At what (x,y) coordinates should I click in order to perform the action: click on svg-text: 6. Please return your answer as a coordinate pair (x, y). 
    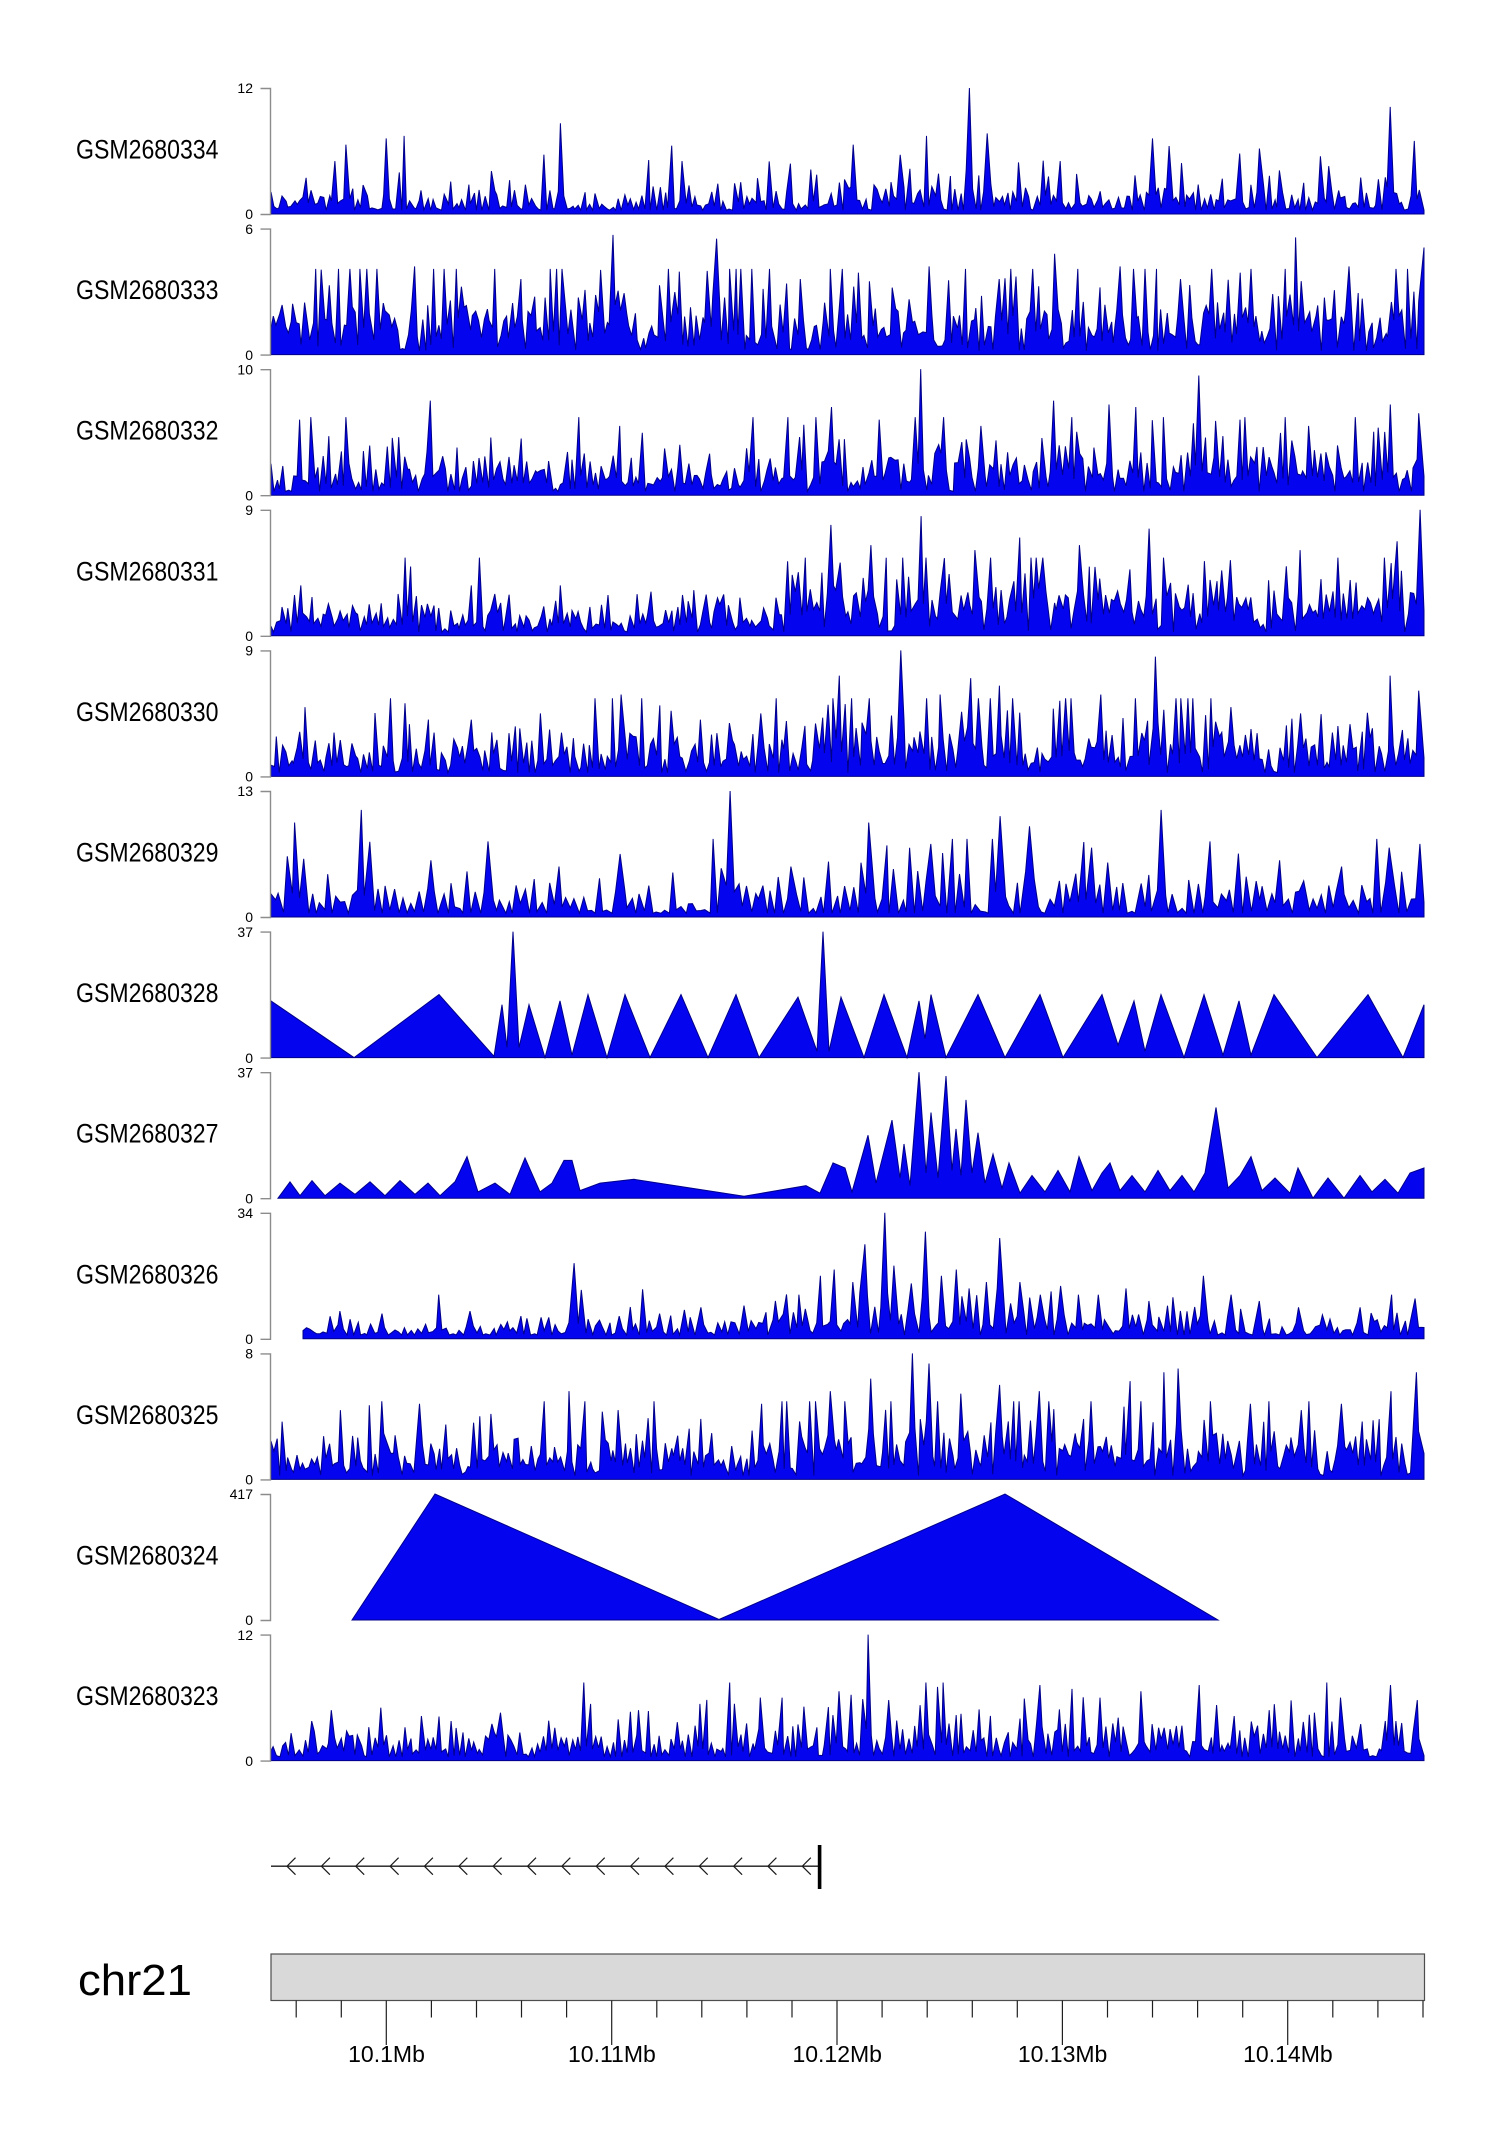
    Looking at the image, I should click on (249, 229).